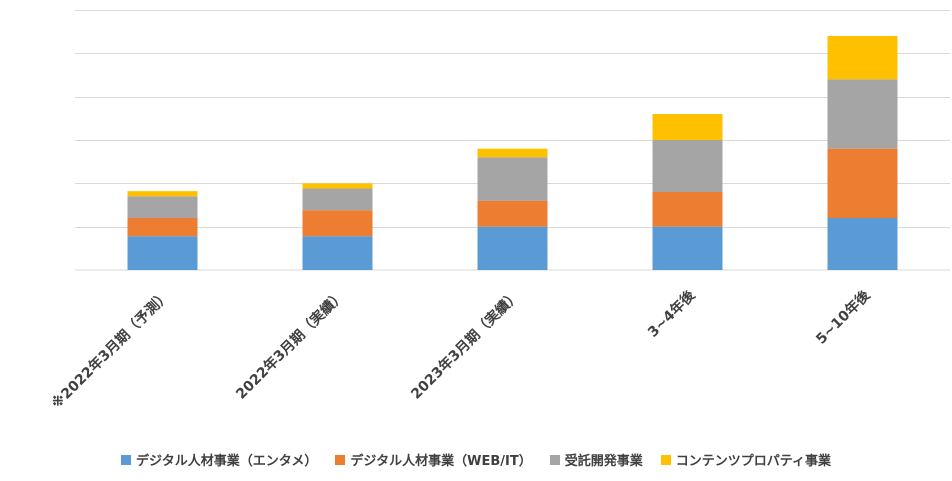 The width and height of the screenshot is (952, 481). I want to click on x-tick-label: ※2022年3月期（予測）, so click(110, 349).